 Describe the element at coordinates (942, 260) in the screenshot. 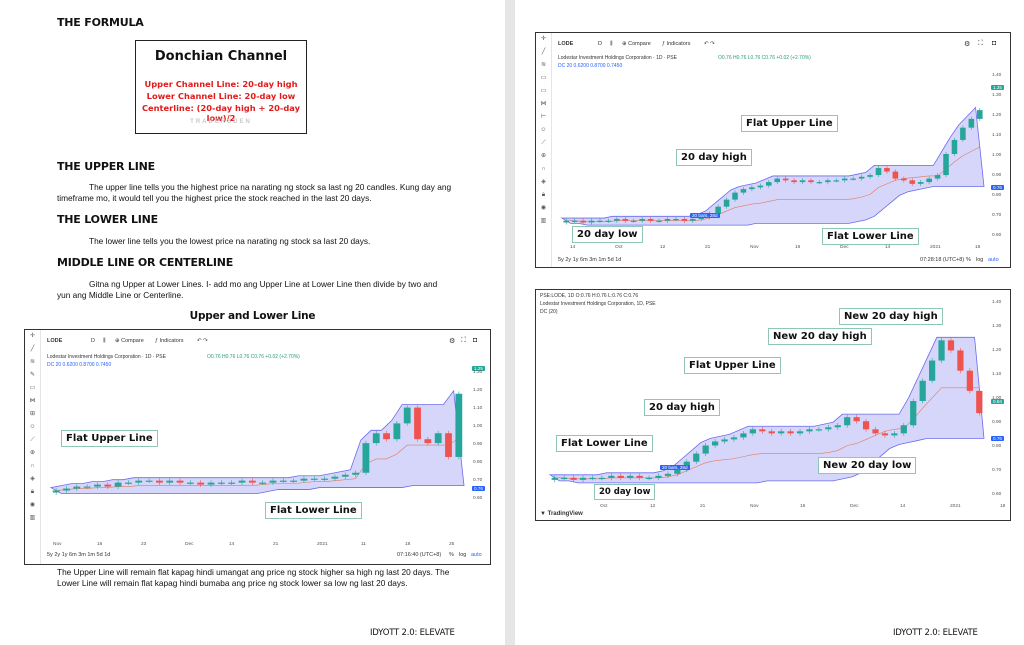

I see `clock: 07:28:18 (UTC+8)` at that location.